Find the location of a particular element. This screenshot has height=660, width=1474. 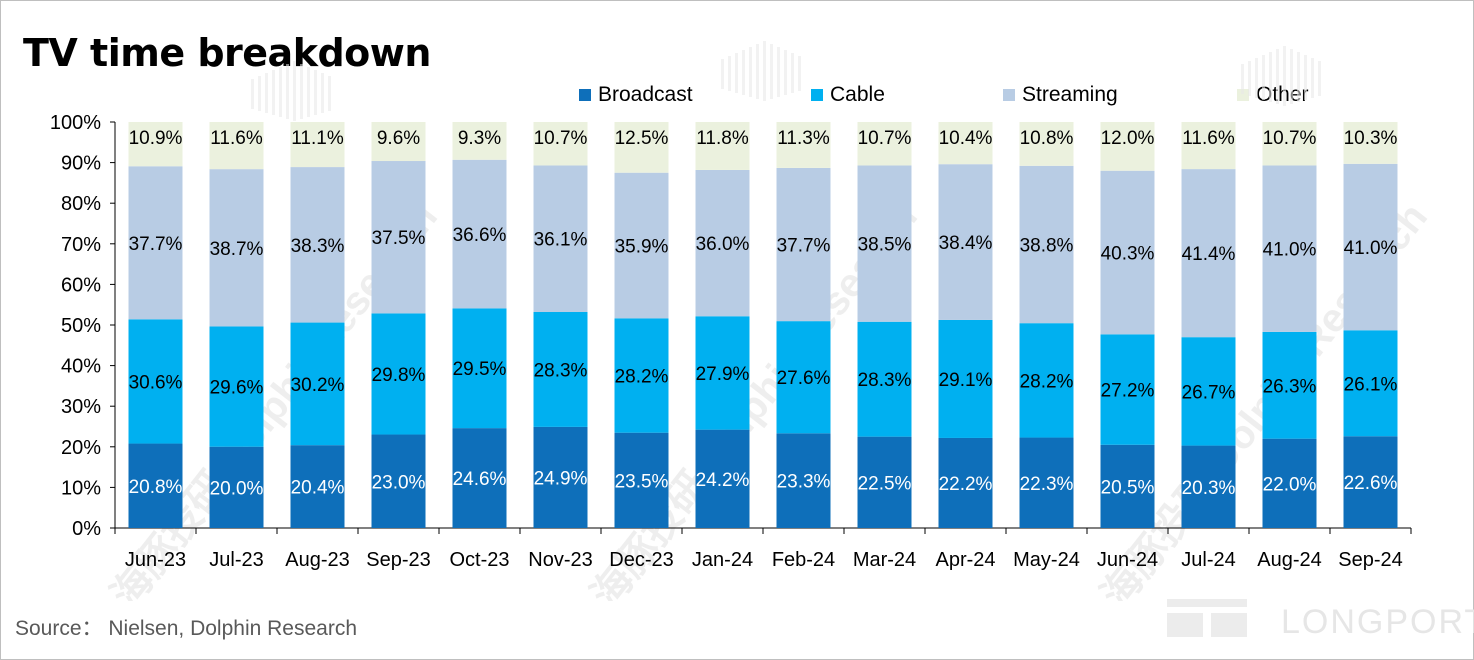

data-label-broadcast: 24.2% is located at coordinates (723, 480).